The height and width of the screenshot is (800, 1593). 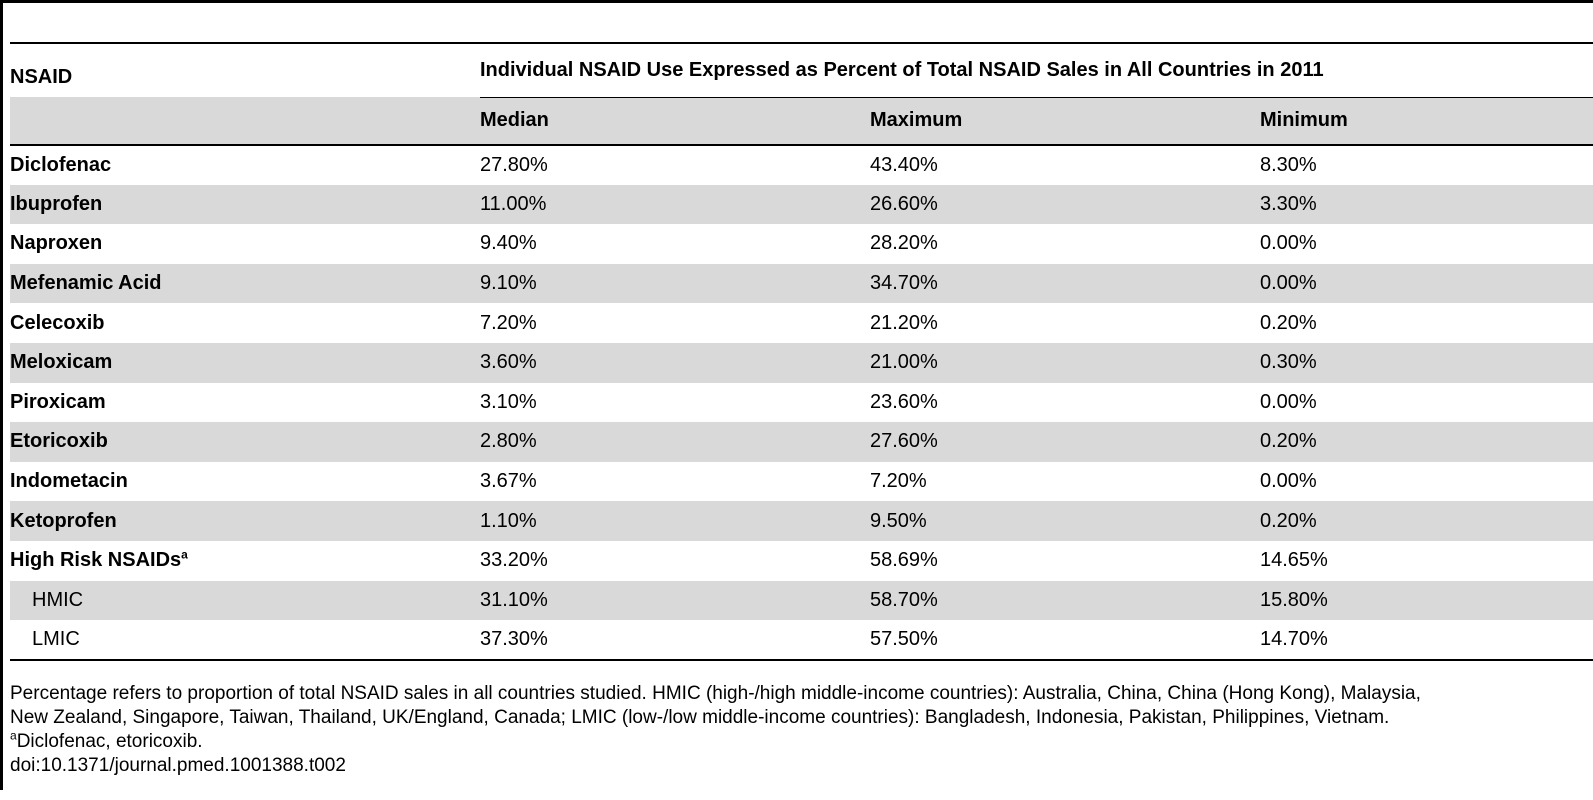 What do you see at coordinates (508, 441) in the screenshot?
I see `median-cell: 2.80%` at bounding box center [508, 441].